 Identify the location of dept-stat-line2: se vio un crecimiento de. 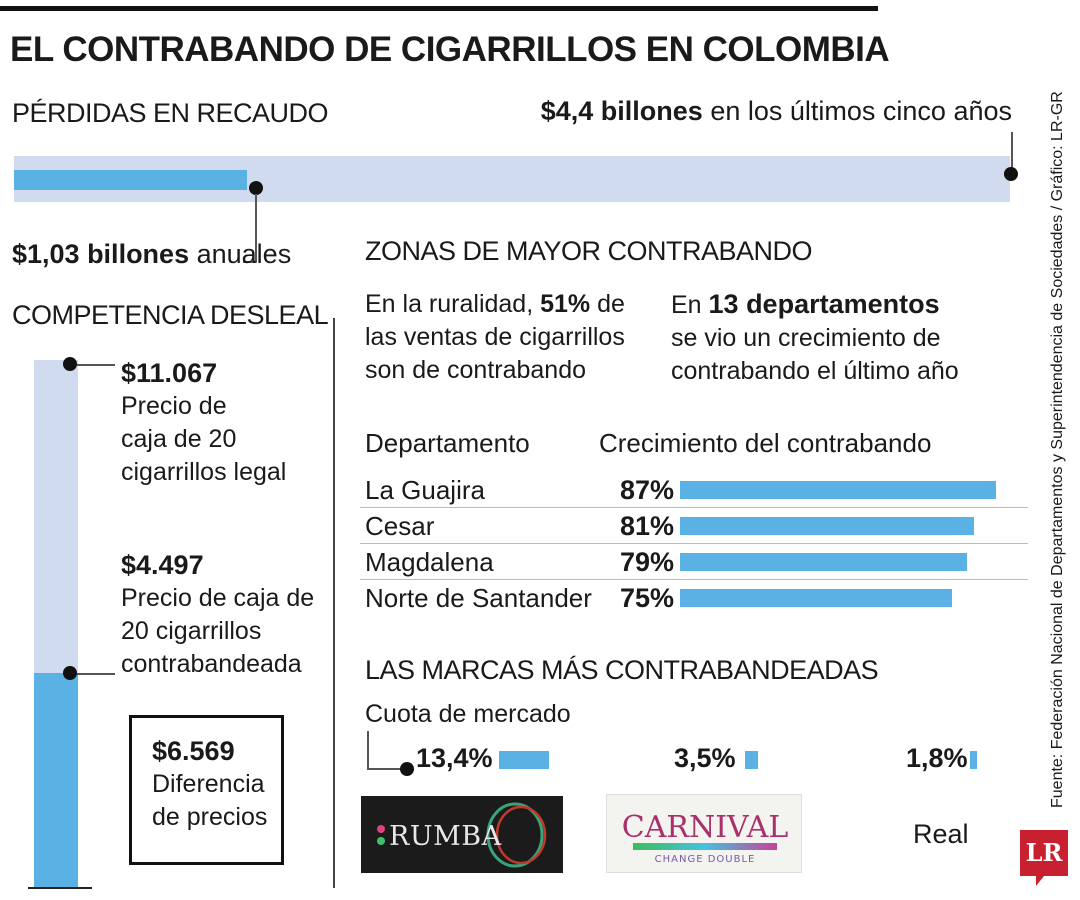
(806, 338).